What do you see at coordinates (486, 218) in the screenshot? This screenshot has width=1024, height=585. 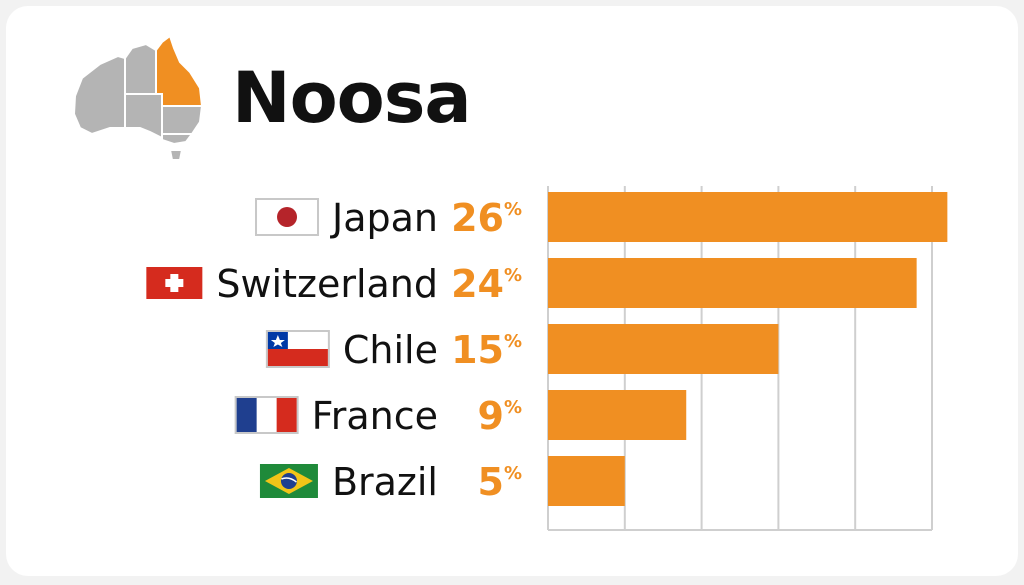 I see `data-label: 26%` at bounding box center [486, 218].